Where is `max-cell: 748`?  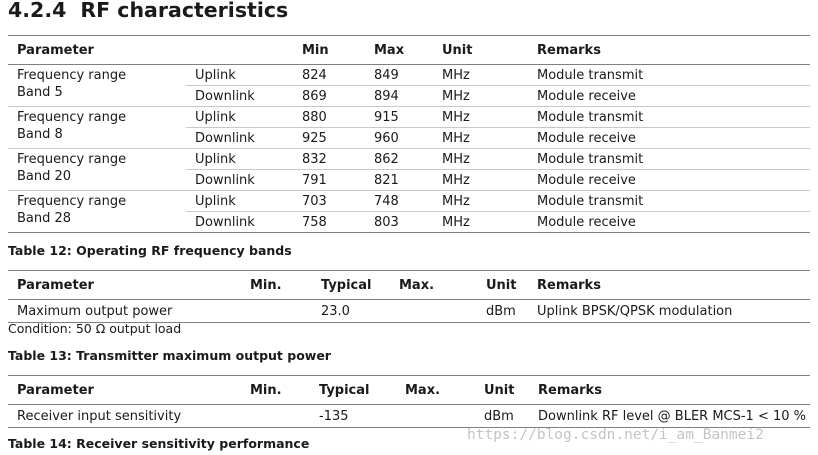 max-cell: 748 is located at coordinates (399, 201).